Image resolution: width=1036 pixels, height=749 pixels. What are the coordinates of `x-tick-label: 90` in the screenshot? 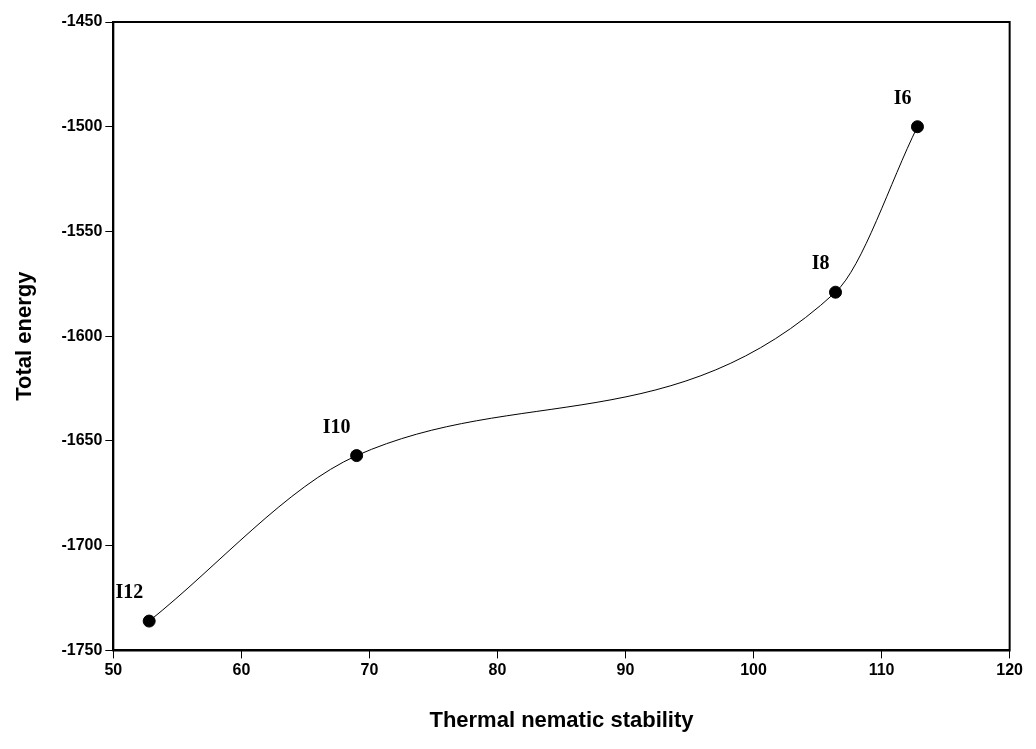 It's located at (625, 670).